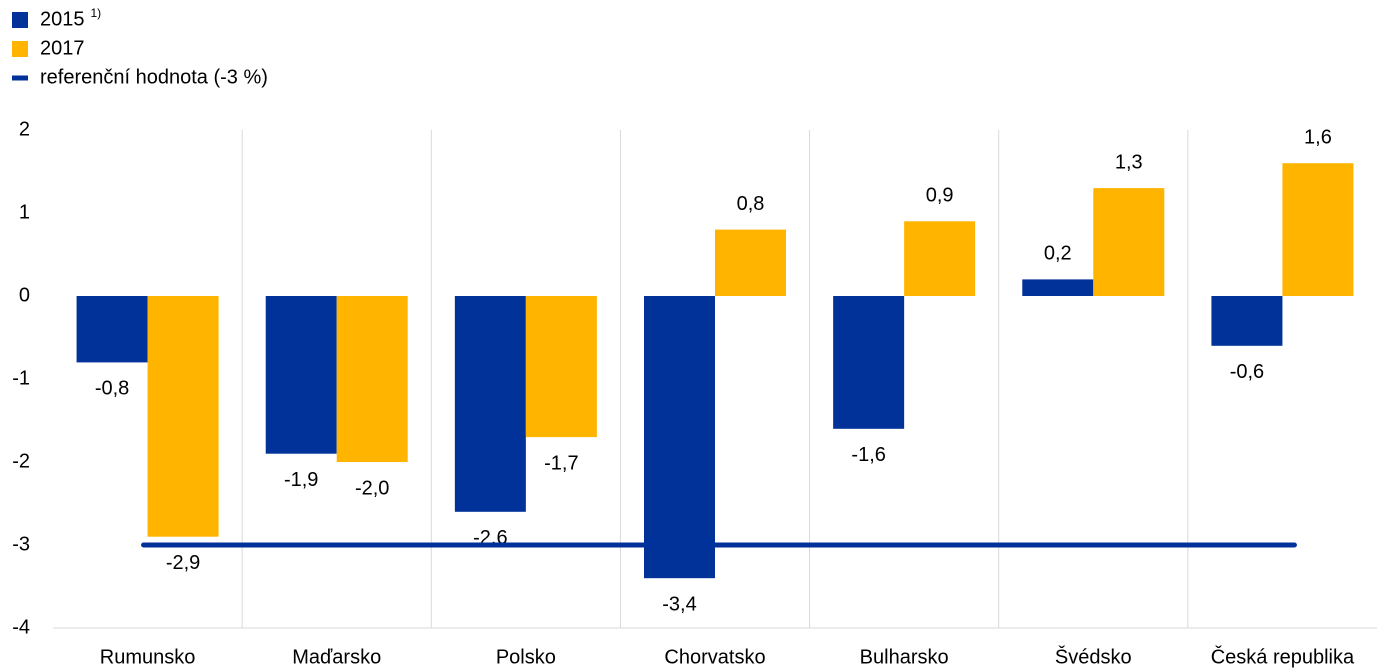  I want to click on y-tick-label: 0, so click(24, 295).